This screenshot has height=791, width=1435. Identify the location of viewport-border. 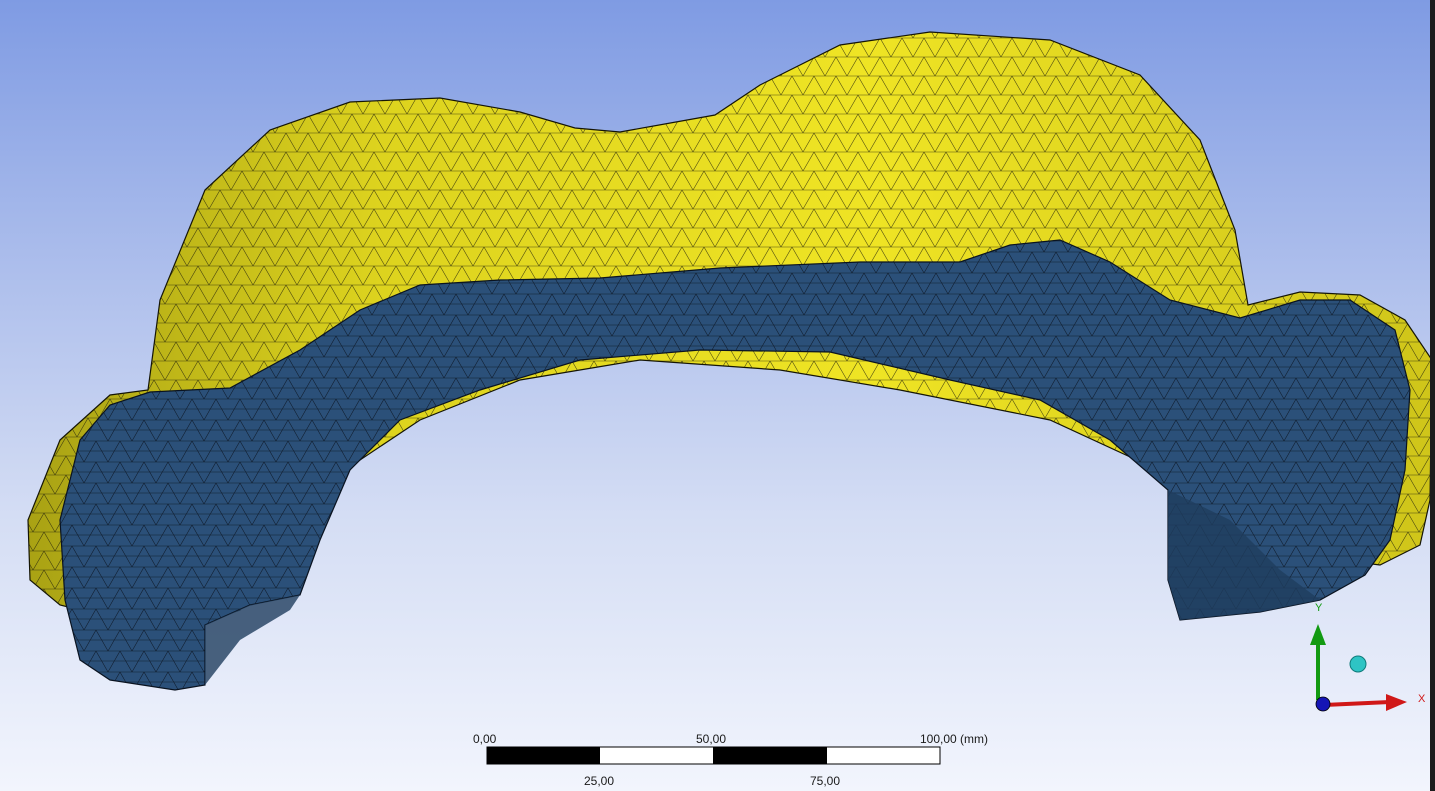
(1432, 395).